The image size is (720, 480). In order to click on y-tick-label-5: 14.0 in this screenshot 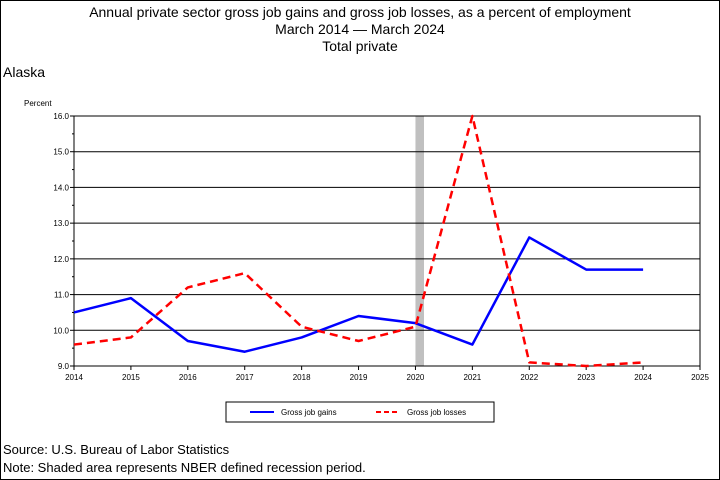, I will do `click(61, 187)`.